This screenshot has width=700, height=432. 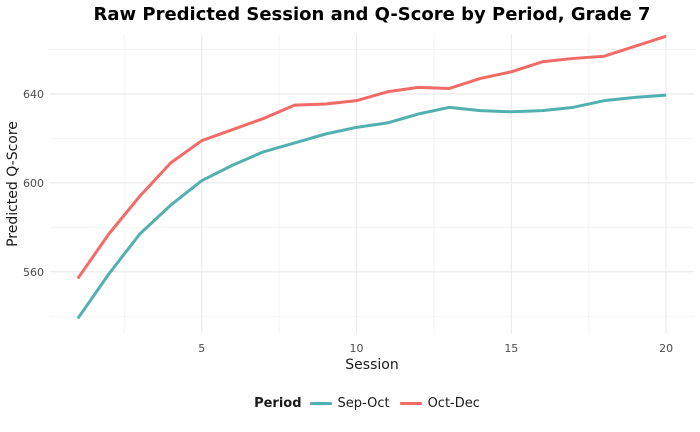 I want to click on legend-item-sep-oct: Sep-Oct, so click(x=349, y=403).